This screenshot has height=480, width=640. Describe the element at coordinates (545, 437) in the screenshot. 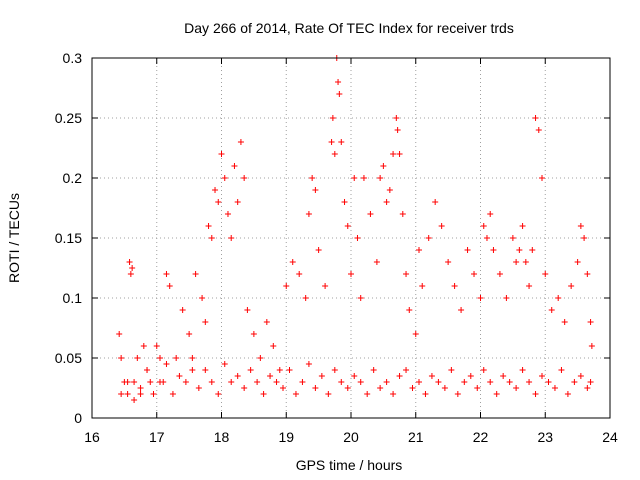

I see `x-tick-label: 23` at that location.